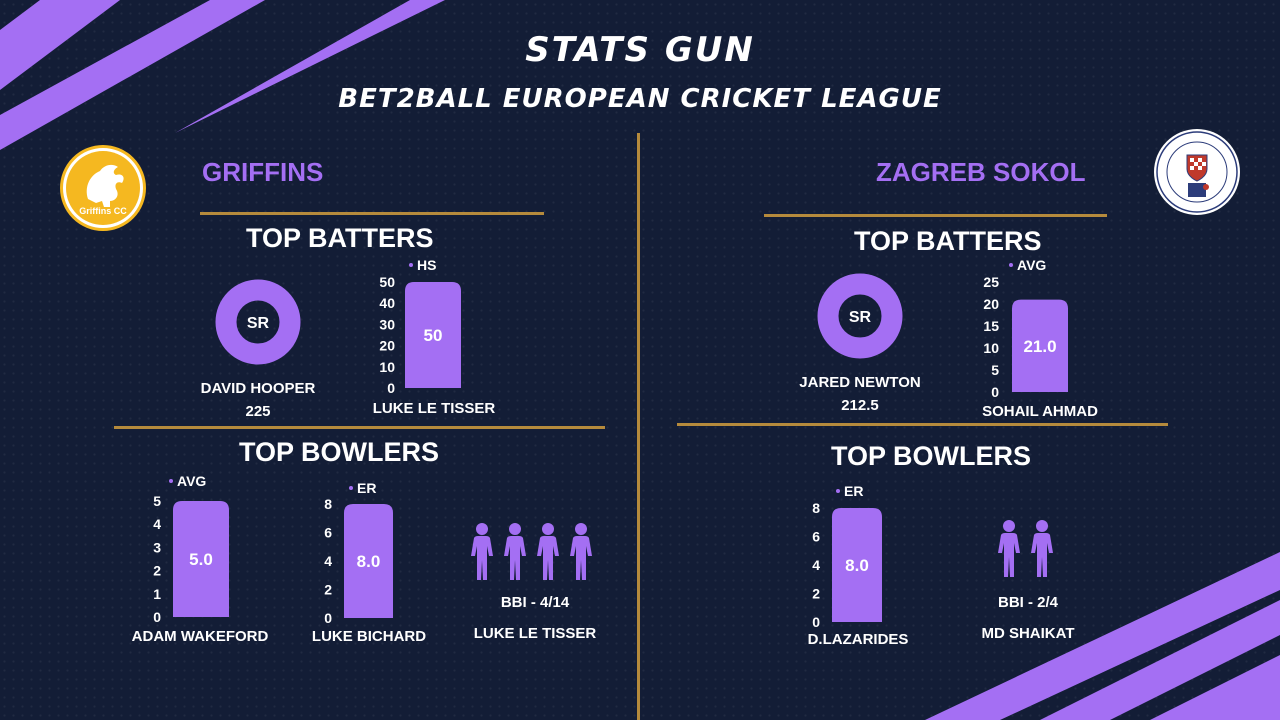 This screenshot has width=1280, height=720. I want to click on legend-label: HS, so click(426, 265).